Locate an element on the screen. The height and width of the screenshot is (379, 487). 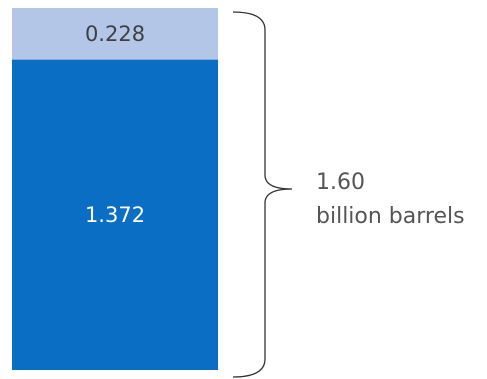
bar-segment-1-label: 1.372 is located at coordinates (115, 215).